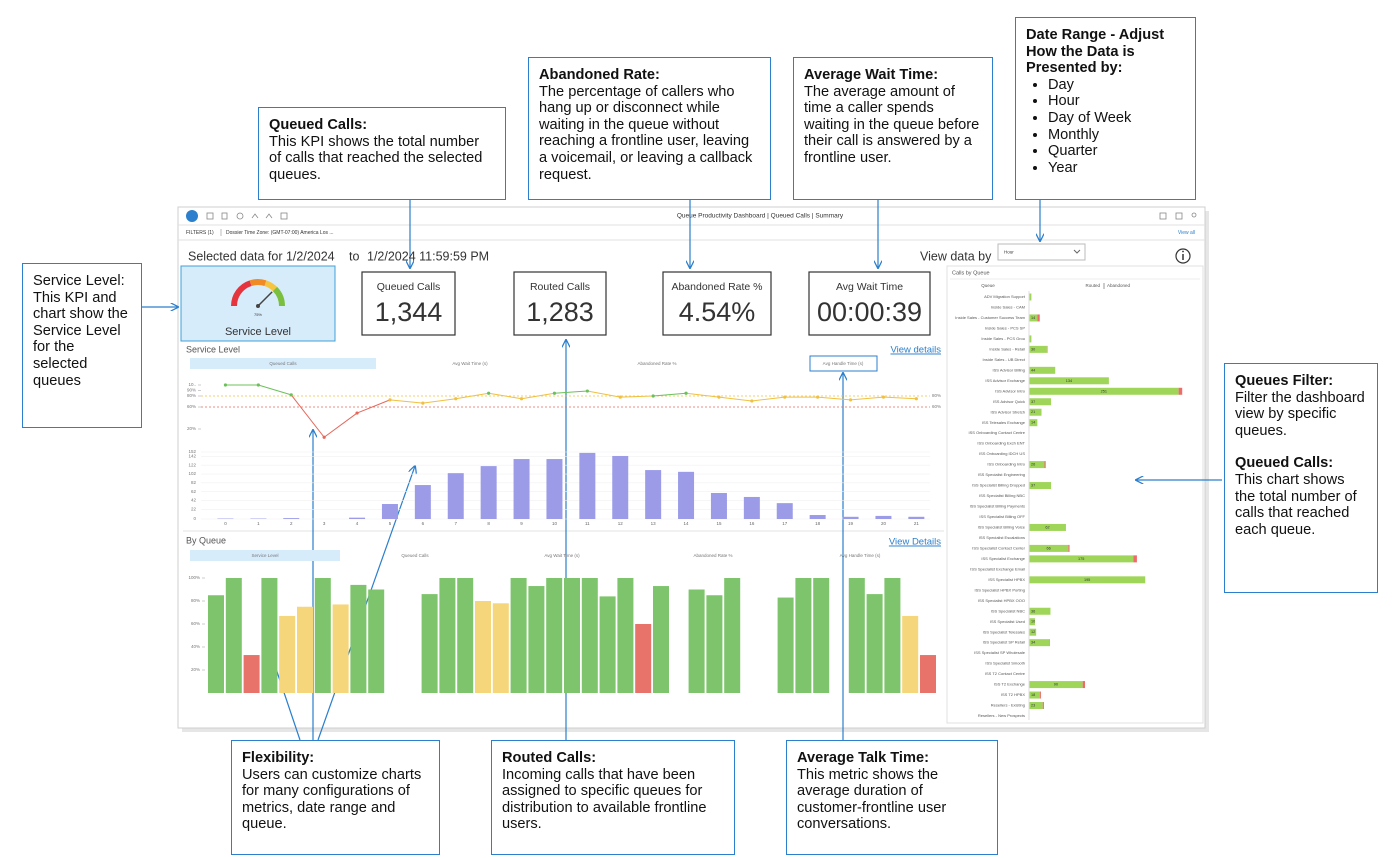 This screenshot has height=858, width=1400. What do you see at coordinates (915, 542) in the screenshot?
I see `view-details-link: View Details` at bounding box center [915, 542].